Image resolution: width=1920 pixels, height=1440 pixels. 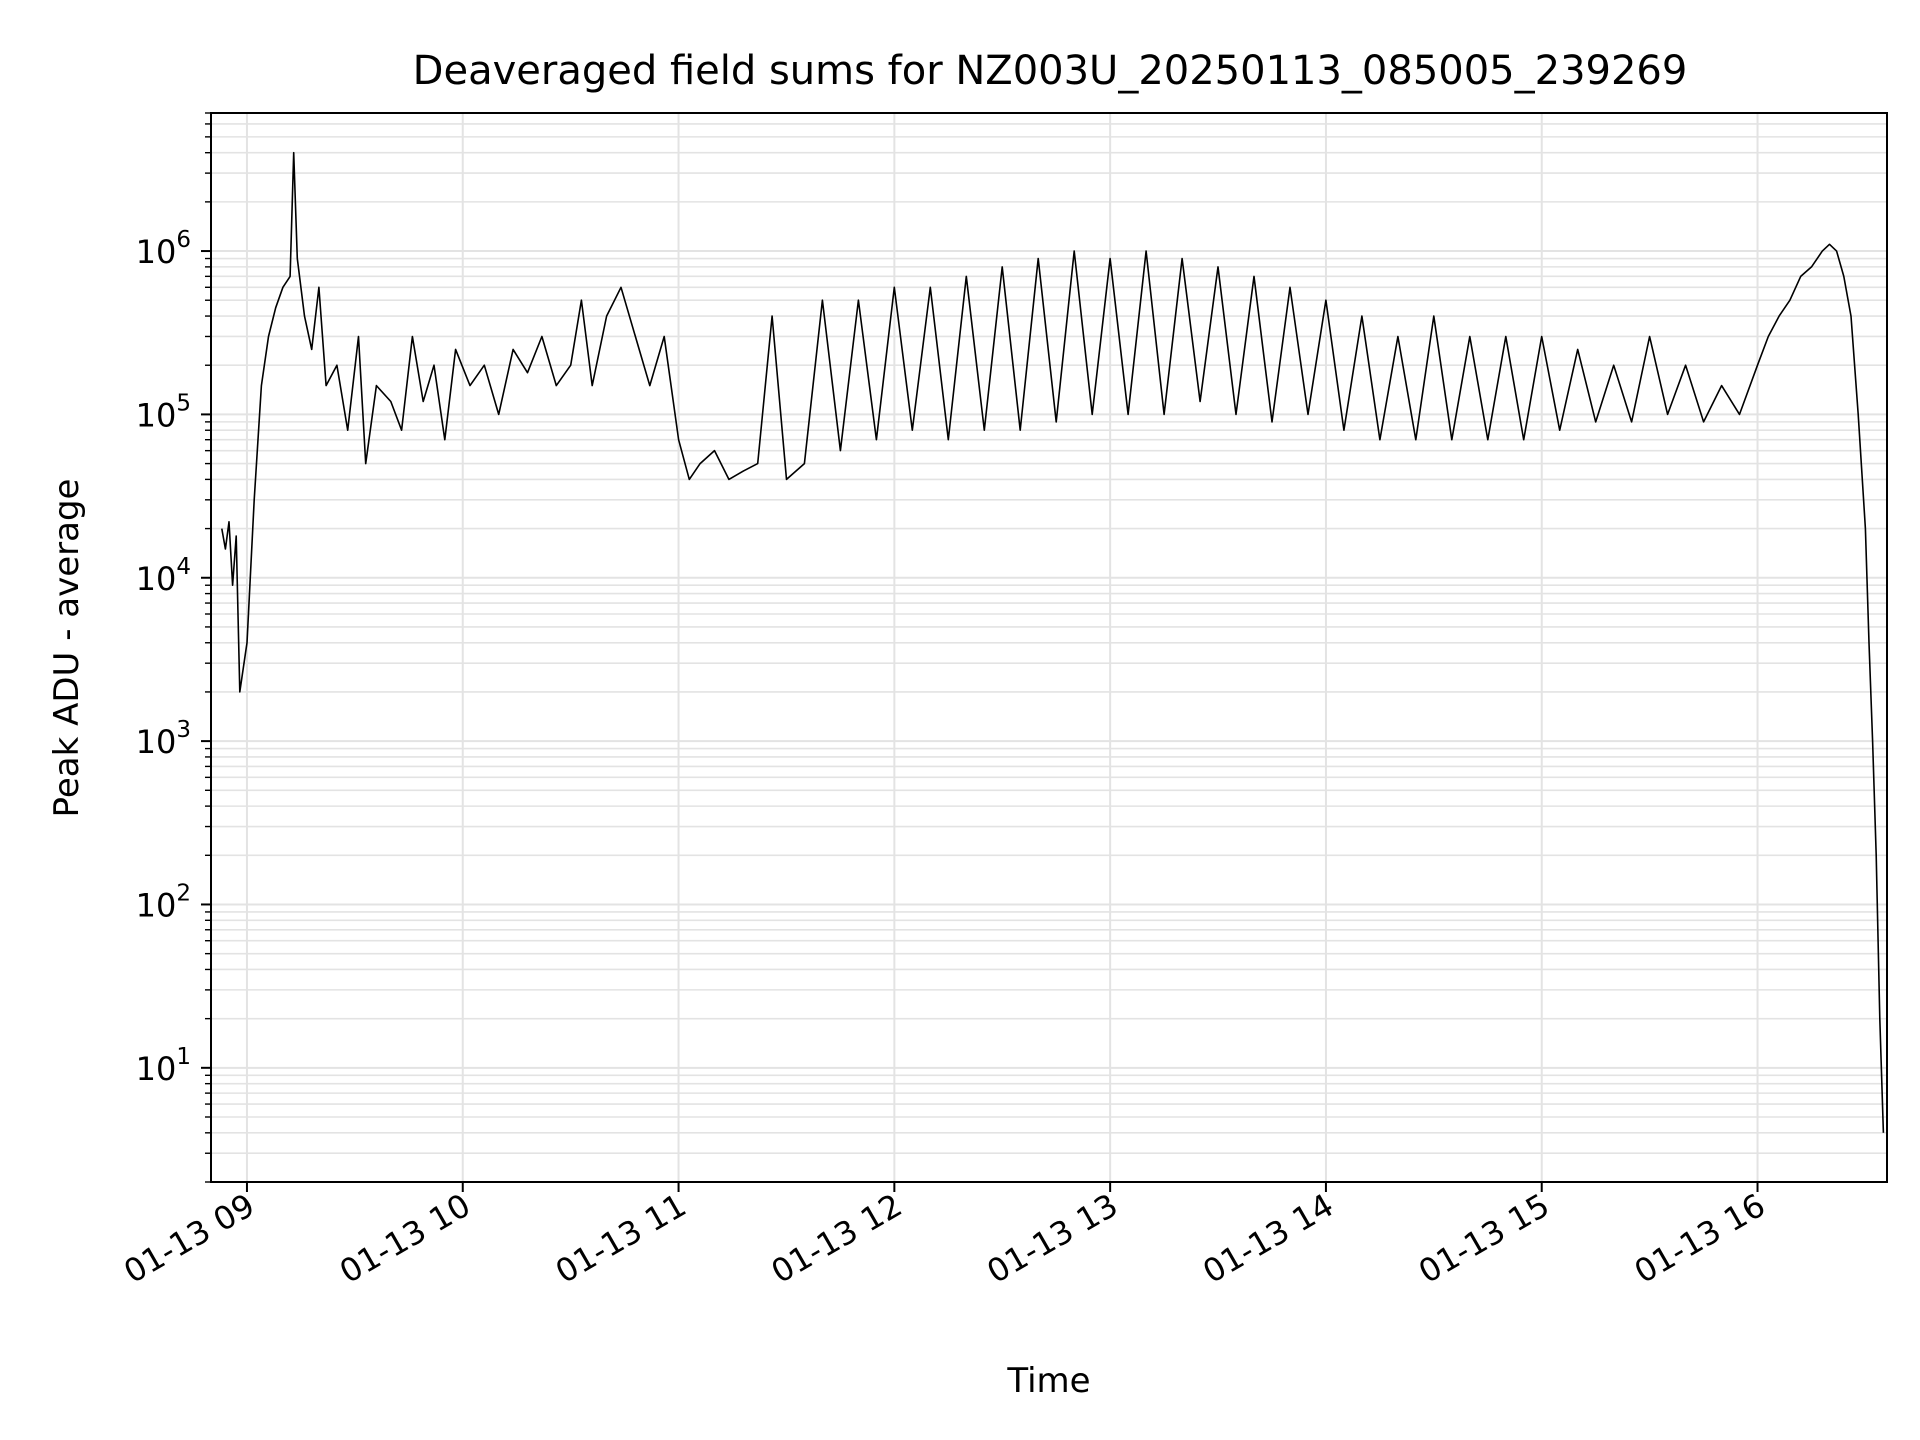 What do you see at coordinates (163, 1066) in the screenshot?
I see `y-tick-label: 10¹` at bounding box center [163, 1066].